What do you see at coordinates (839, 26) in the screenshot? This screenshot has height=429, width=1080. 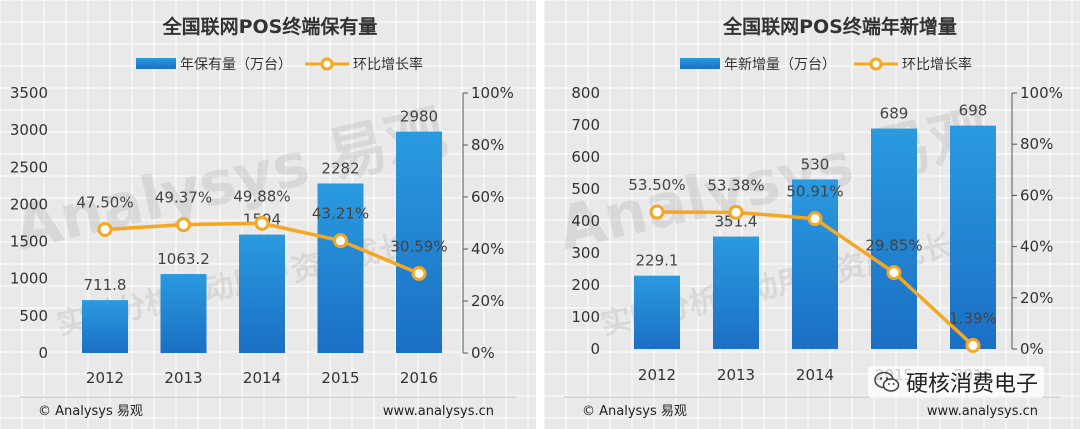 I see `chart-title: 全国联网POS终端年新增量` at bounding box center [839, 26].